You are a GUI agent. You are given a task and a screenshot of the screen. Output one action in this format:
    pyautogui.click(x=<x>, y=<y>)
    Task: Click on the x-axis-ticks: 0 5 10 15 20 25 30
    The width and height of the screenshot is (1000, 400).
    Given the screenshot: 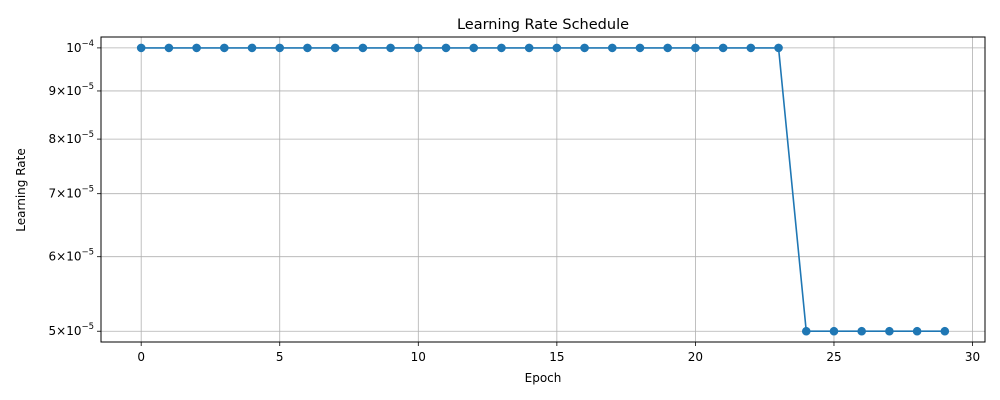 What is the action you would take?
    pyautogui.click(x=558, y=353)
    